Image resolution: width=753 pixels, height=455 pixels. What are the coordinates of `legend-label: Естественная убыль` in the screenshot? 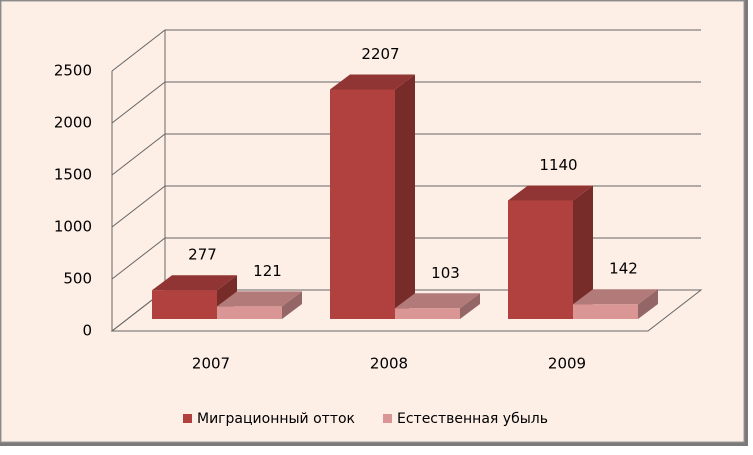 It's located at (472, 419).